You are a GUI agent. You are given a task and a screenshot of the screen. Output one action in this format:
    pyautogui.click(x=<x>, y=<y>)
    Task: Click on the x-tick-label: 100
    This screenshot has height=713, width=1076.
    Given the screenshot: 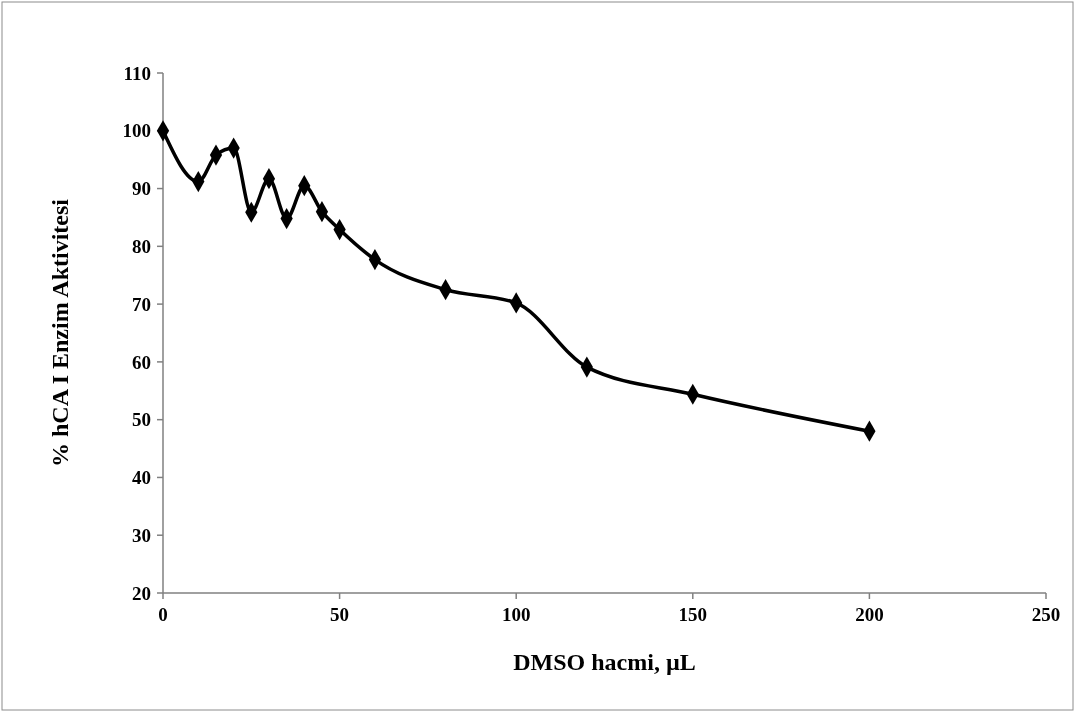 What is the action you would take?
    pyautogui.click(x=516, y=614)
    